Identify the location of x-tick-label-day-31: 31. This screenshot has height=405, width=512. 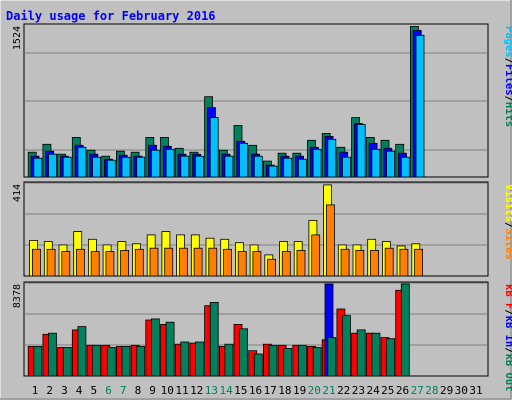
(475, 390).